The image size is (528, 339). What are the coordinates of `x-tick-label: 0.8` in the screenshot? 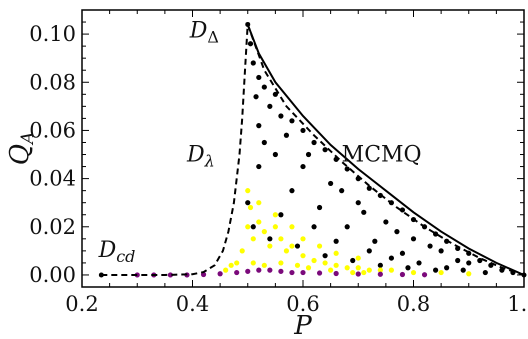 It's located at (413, 304).